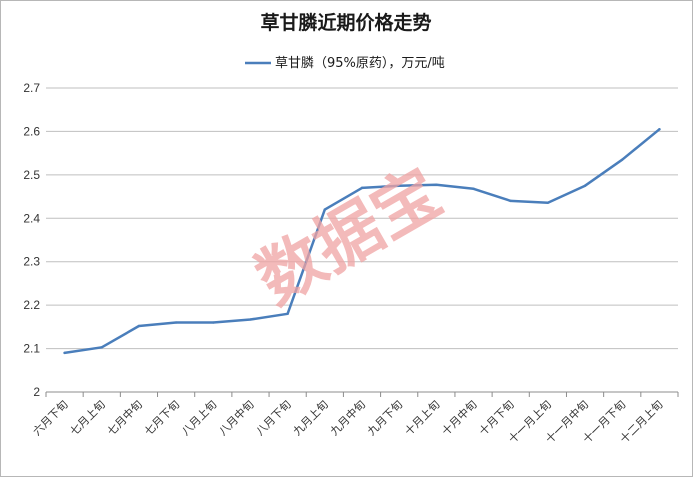  Describe the element at coordinates (31, 131) in the screenshot. I see `y-tick-label: 2.6` at that location.